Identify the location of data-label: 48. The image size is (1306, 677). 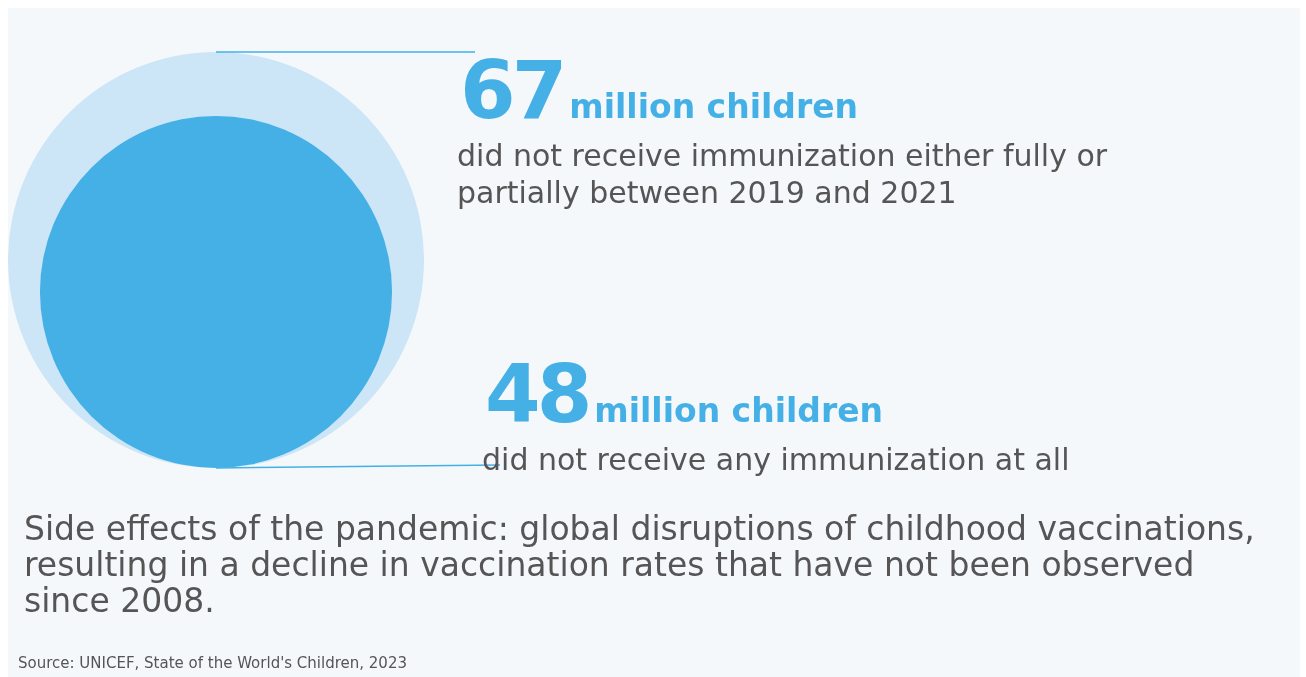
(537, 394).